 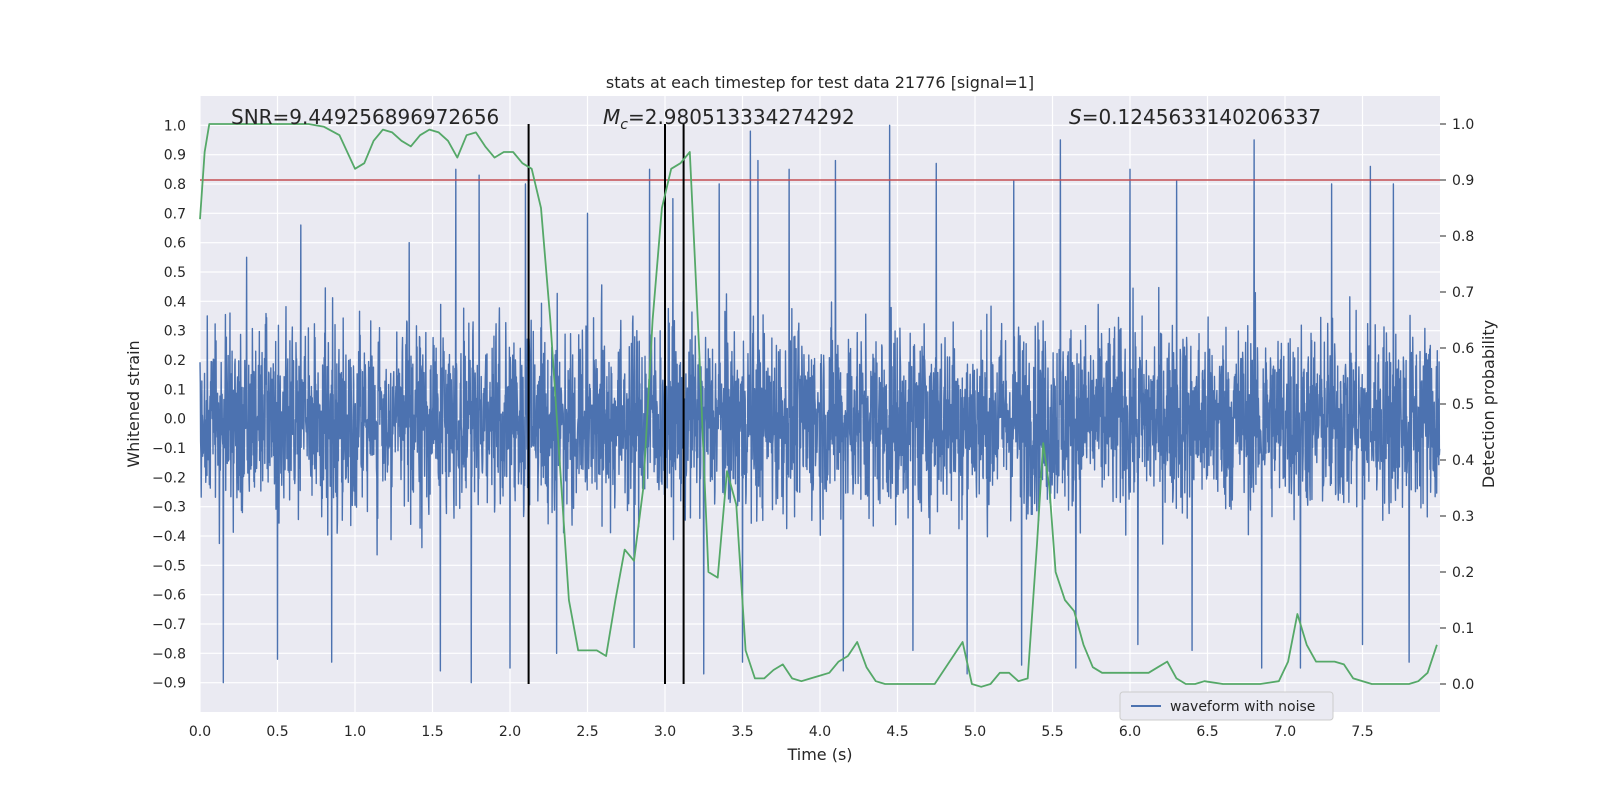 What do you see at coordinates (1463, 349) in the screenshot?
I see `y2-tick-label: 0.6` at bounding box center [1463, 349].